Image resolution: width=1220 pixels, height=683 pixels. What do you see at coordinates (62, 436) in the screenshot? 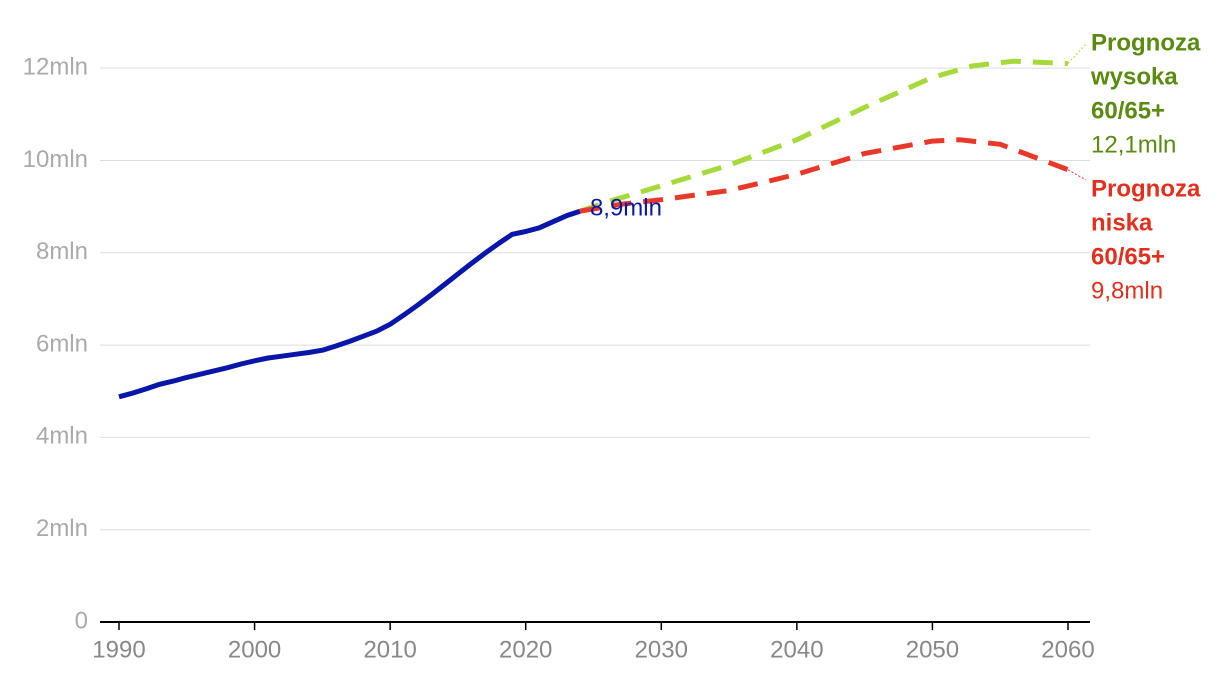
I see `y-tick-label: 4mln` at bounding box center [62, 436].